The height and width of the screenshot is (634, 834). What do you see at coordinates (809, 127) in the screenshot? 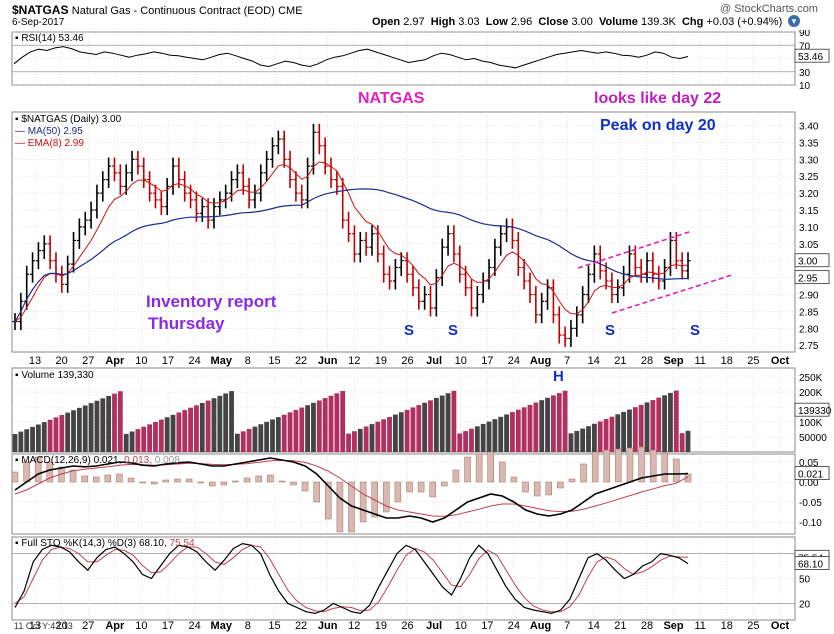
I see `price-y-tick: 3.40` at bounding box center [809, 127].